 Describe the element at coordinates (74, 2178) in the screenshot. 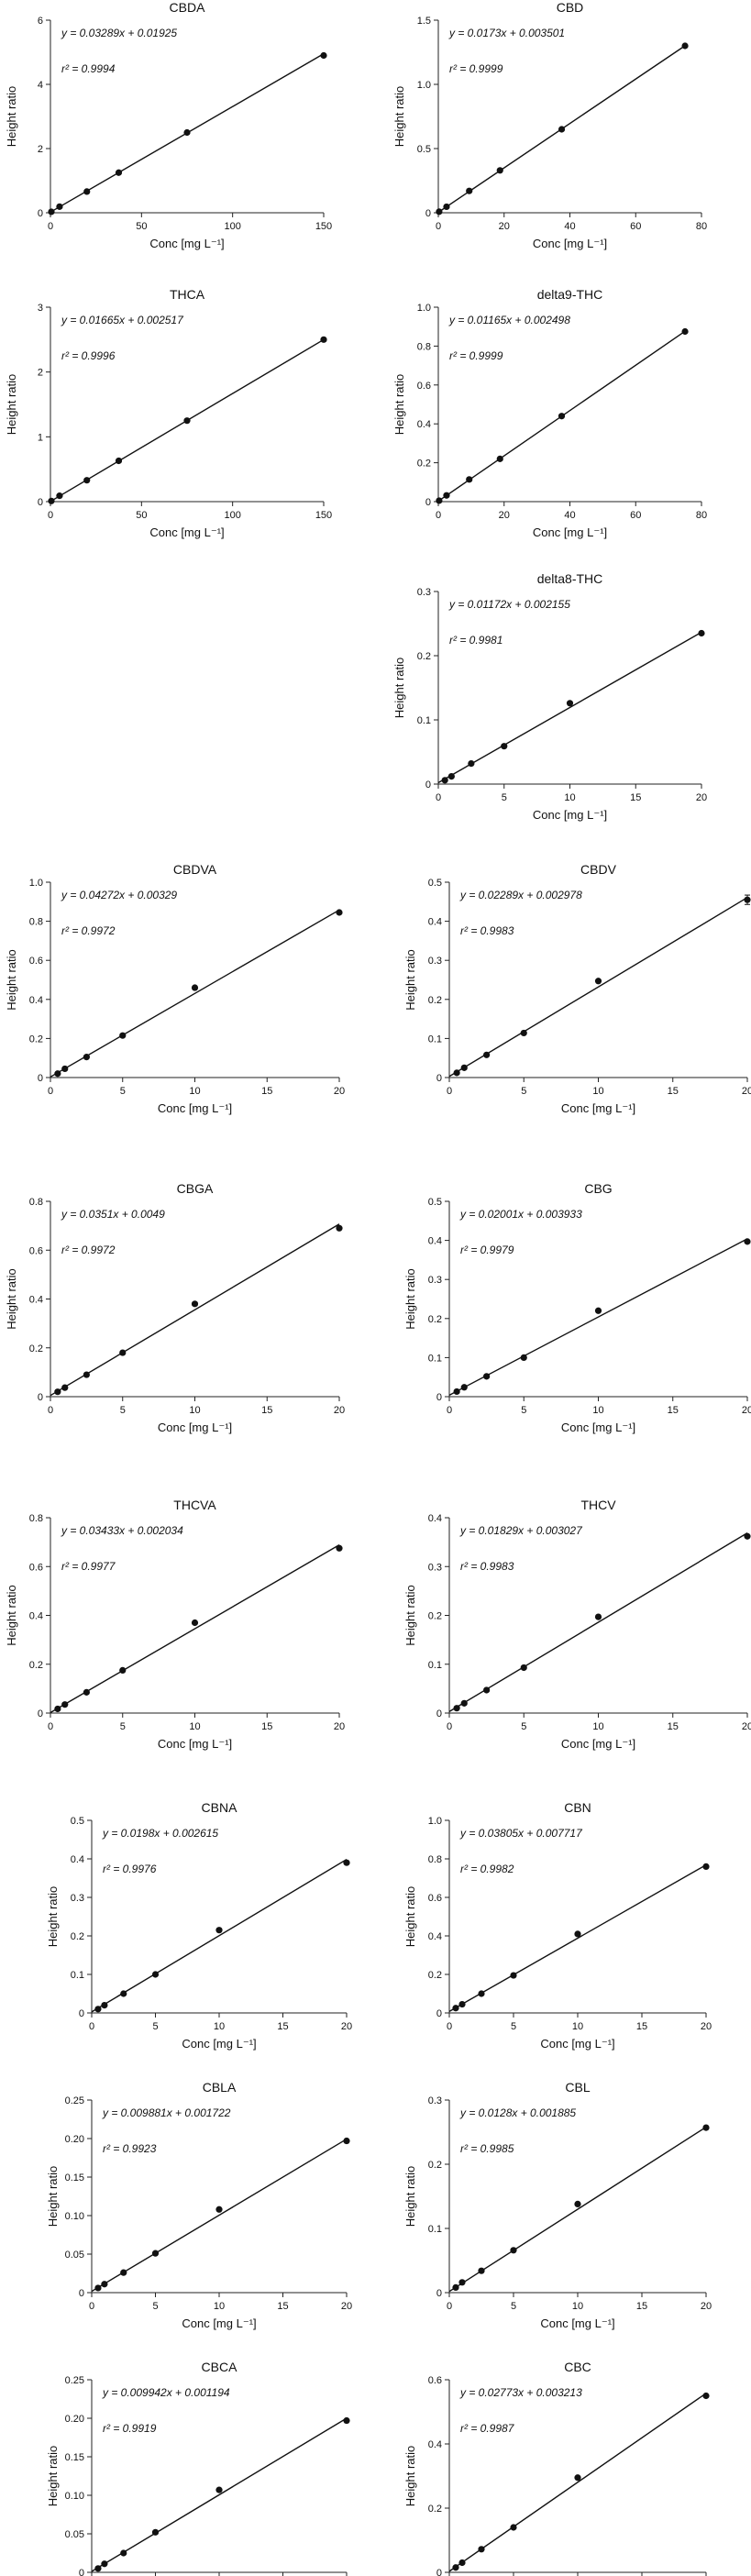

I see `y-tick-label: 0.15` at that location.